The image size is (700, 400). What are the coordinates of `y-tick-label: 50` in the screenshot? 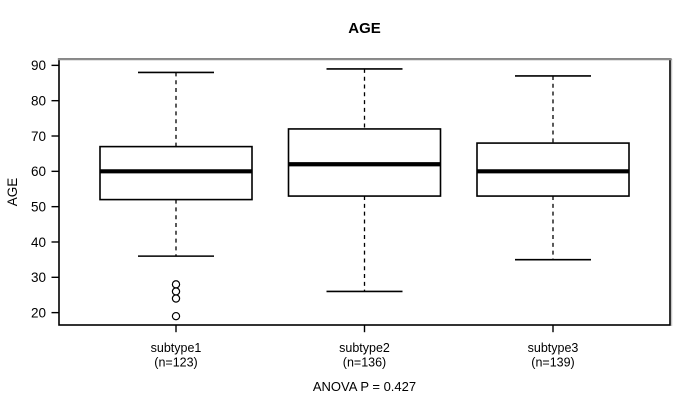 It's located at (38, 206).